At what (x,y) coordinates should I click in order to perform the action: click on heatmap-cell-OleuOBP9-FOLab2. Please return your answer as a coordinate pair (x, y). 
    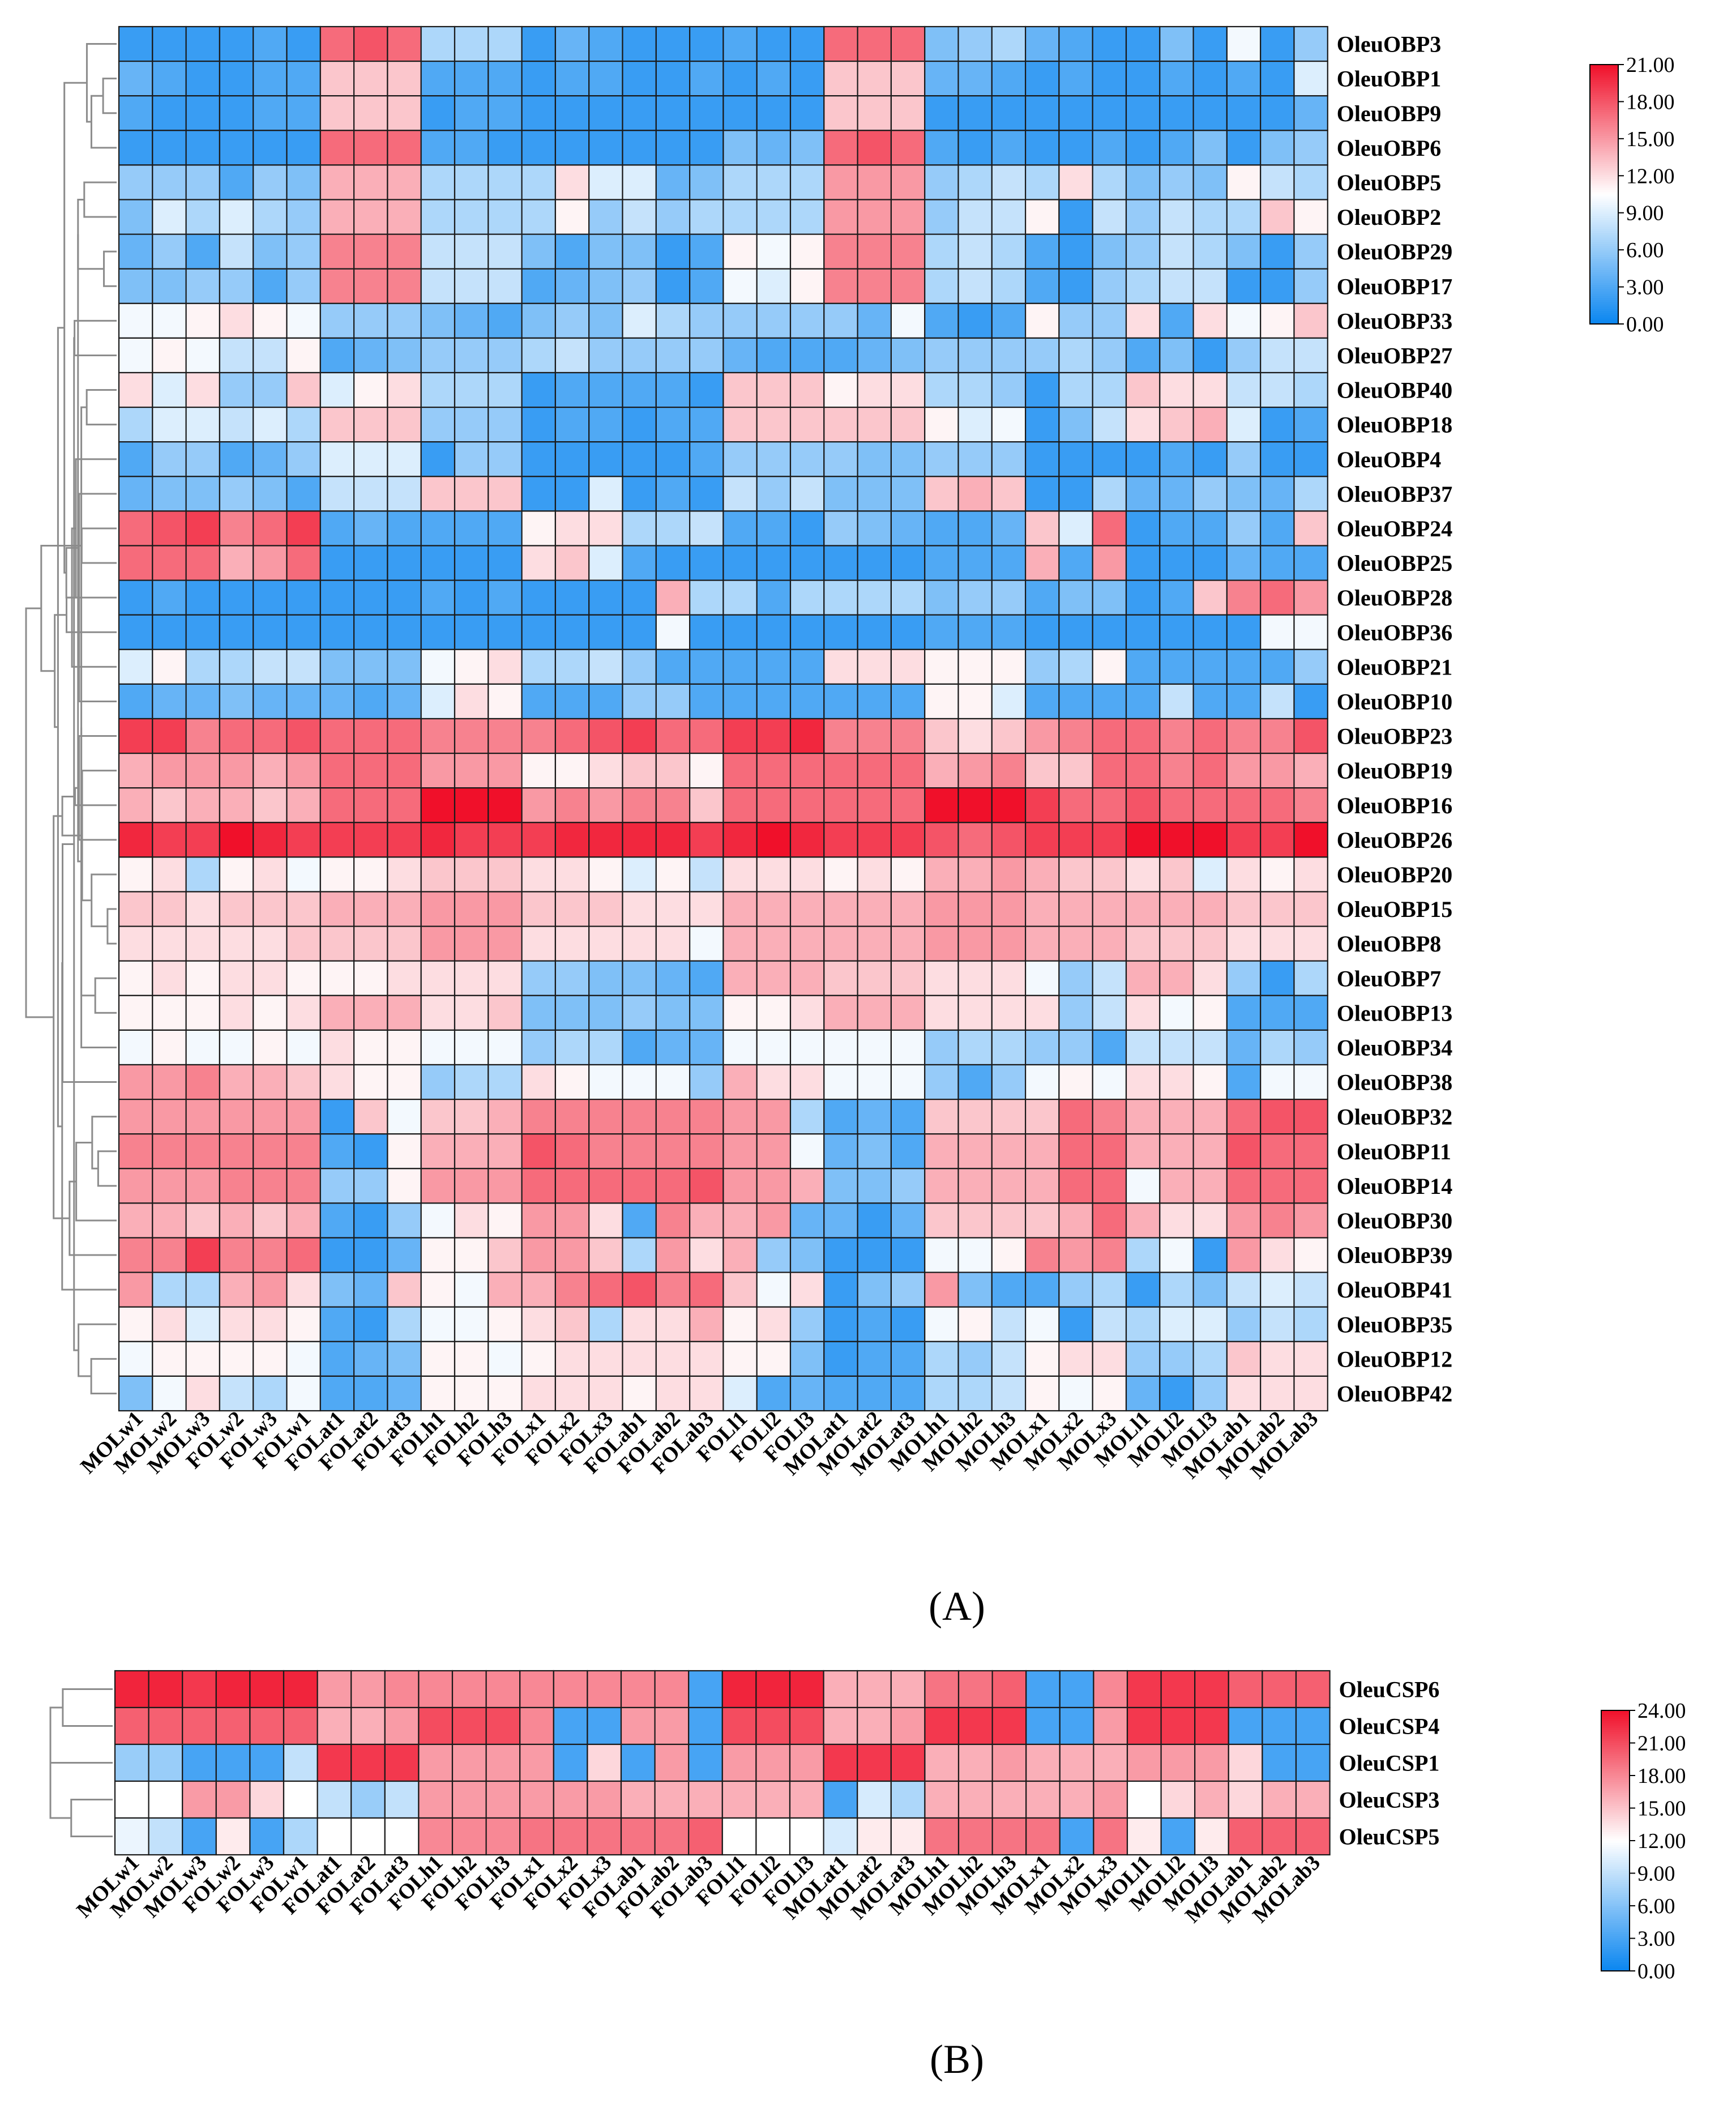
    Looking at the image, I should click on (673, 113).